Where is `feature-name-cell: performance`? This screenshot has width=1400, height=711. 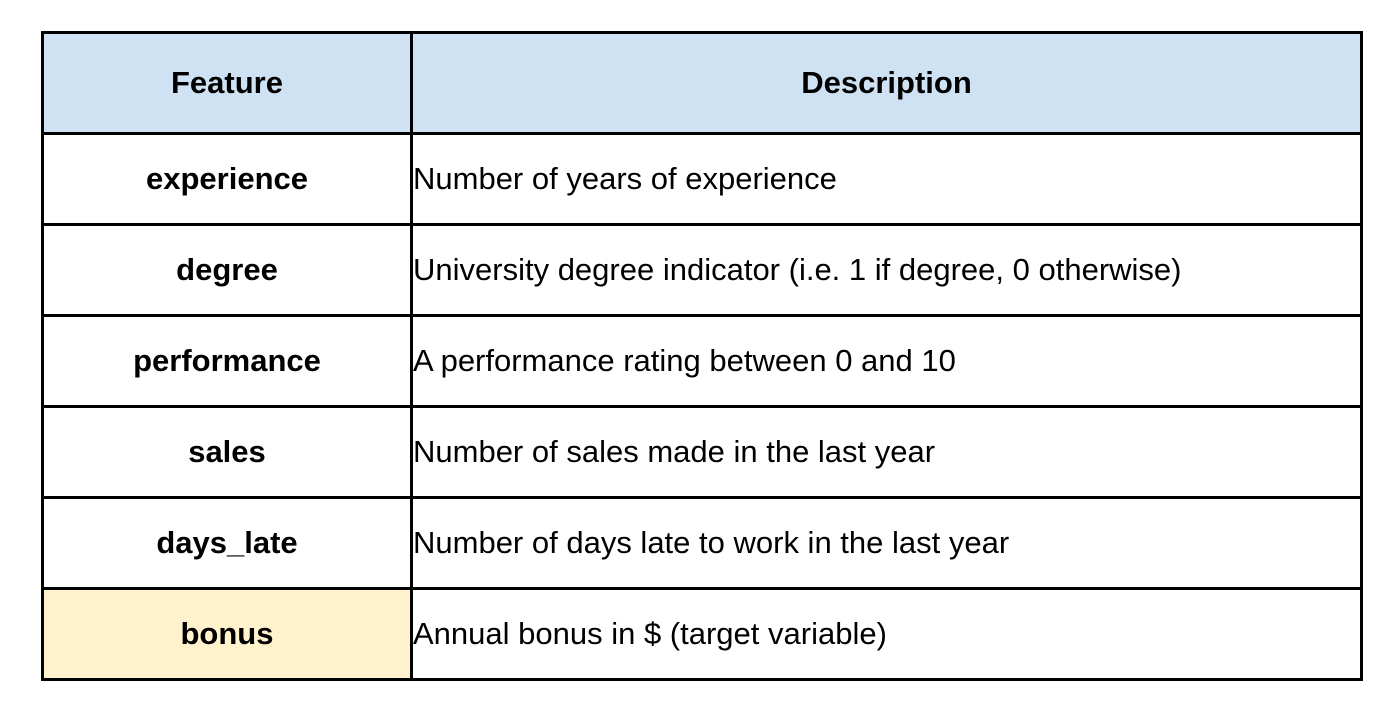
feature-name-cell: performance is located at coordinates (227, 361).